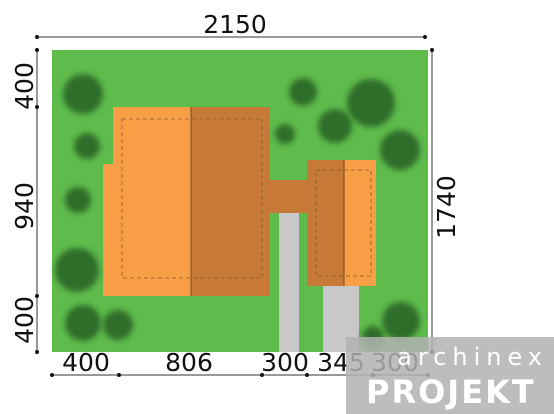 Image resolution: width=554 pixels, height=414 pixels. Describe the element at coordinates (289, 282) in the screenshot. I see `footpath` at that location.